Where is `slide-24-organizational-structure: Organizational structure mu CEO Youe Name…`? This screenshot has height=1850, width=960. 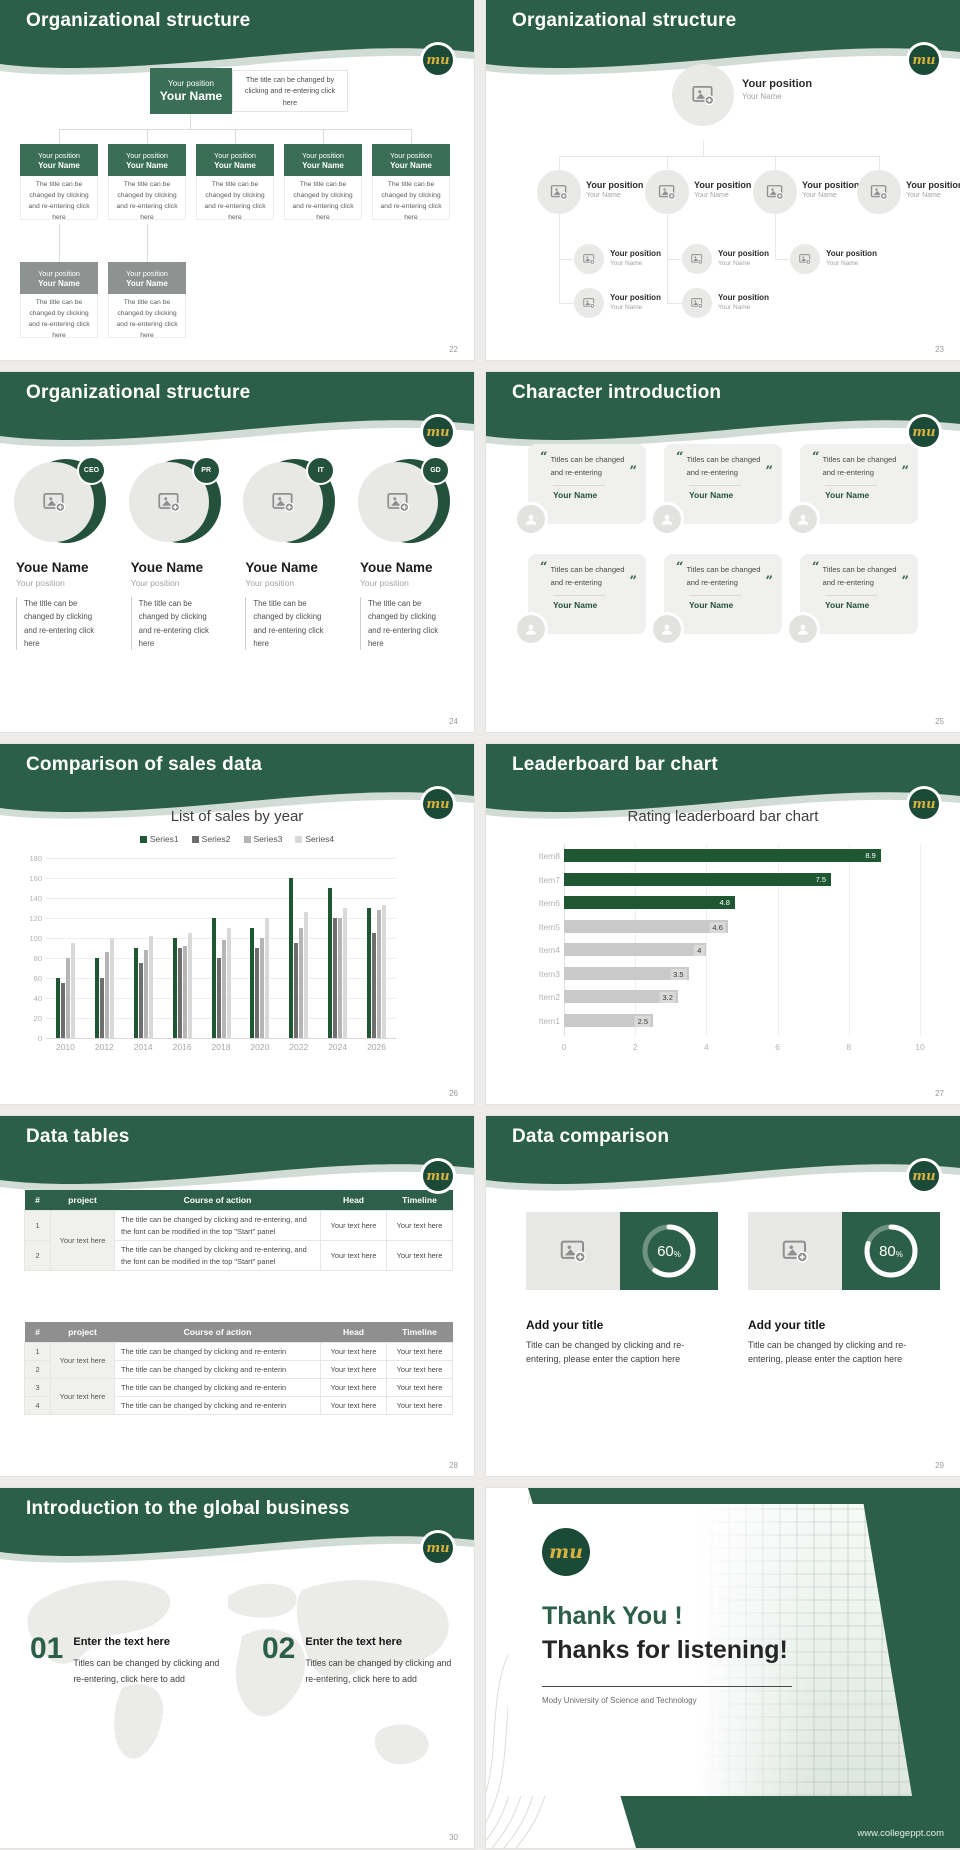 slide-24-organizational-structure: Organizational structure mu CEO Youe Name… is located at coordinates (237, 552).